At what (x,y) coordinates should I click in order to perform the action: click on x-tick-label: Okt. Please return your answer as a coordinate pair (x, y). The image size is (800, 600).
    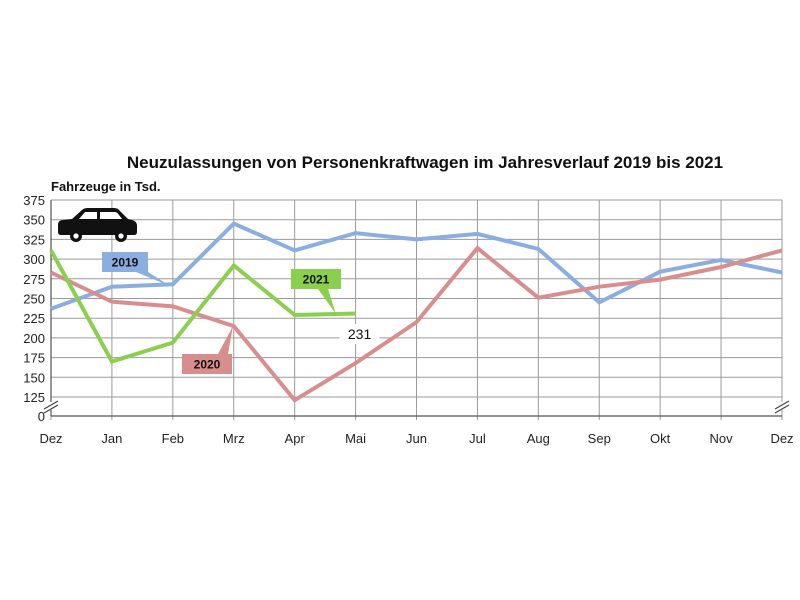
    Looking at the image, I should click on (660, 438).